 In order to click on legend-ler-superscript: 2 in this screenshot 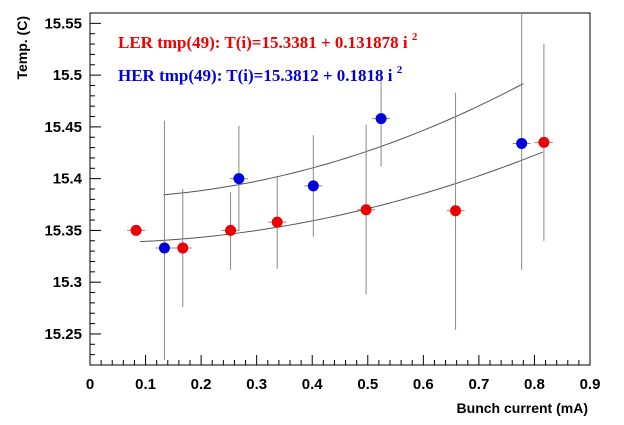, I will do `click(415, 37)`.